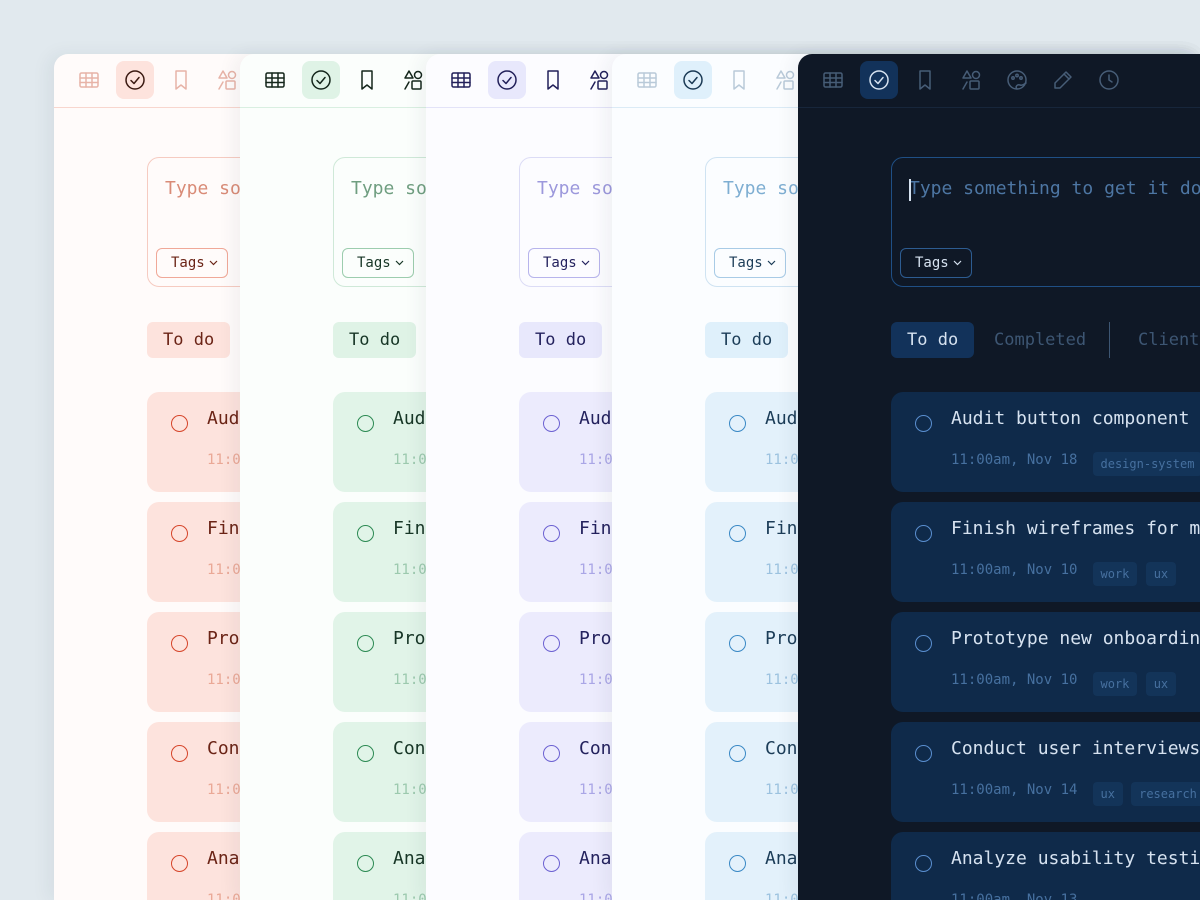  I want to click on composer: Type something to get it do Tags, so click(1045, 222).